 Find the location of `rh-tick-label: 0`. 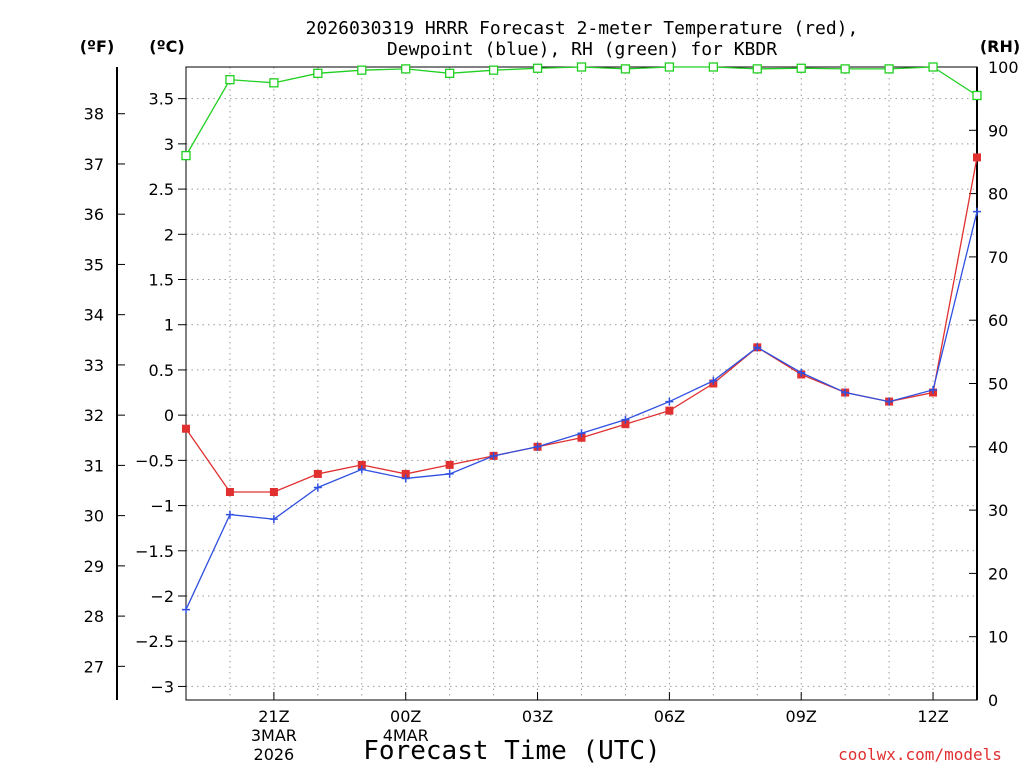

rh-tick-label: 0 is located at coordinates (993, 700).